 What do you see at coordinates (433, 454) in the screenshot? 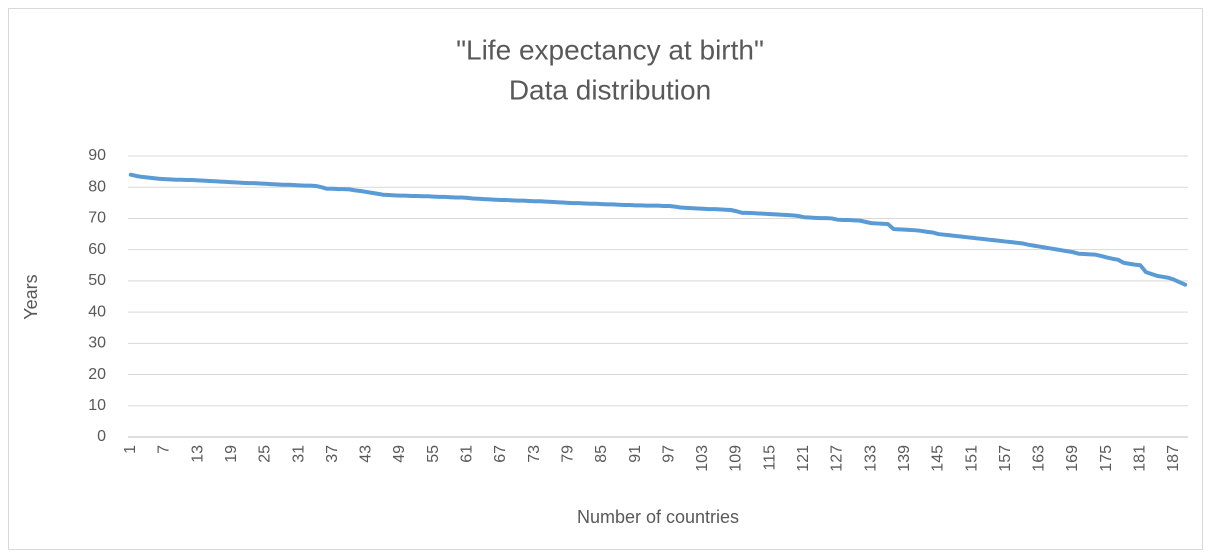
I see `x-tick-label: 55` at bounding box center [433, 454].